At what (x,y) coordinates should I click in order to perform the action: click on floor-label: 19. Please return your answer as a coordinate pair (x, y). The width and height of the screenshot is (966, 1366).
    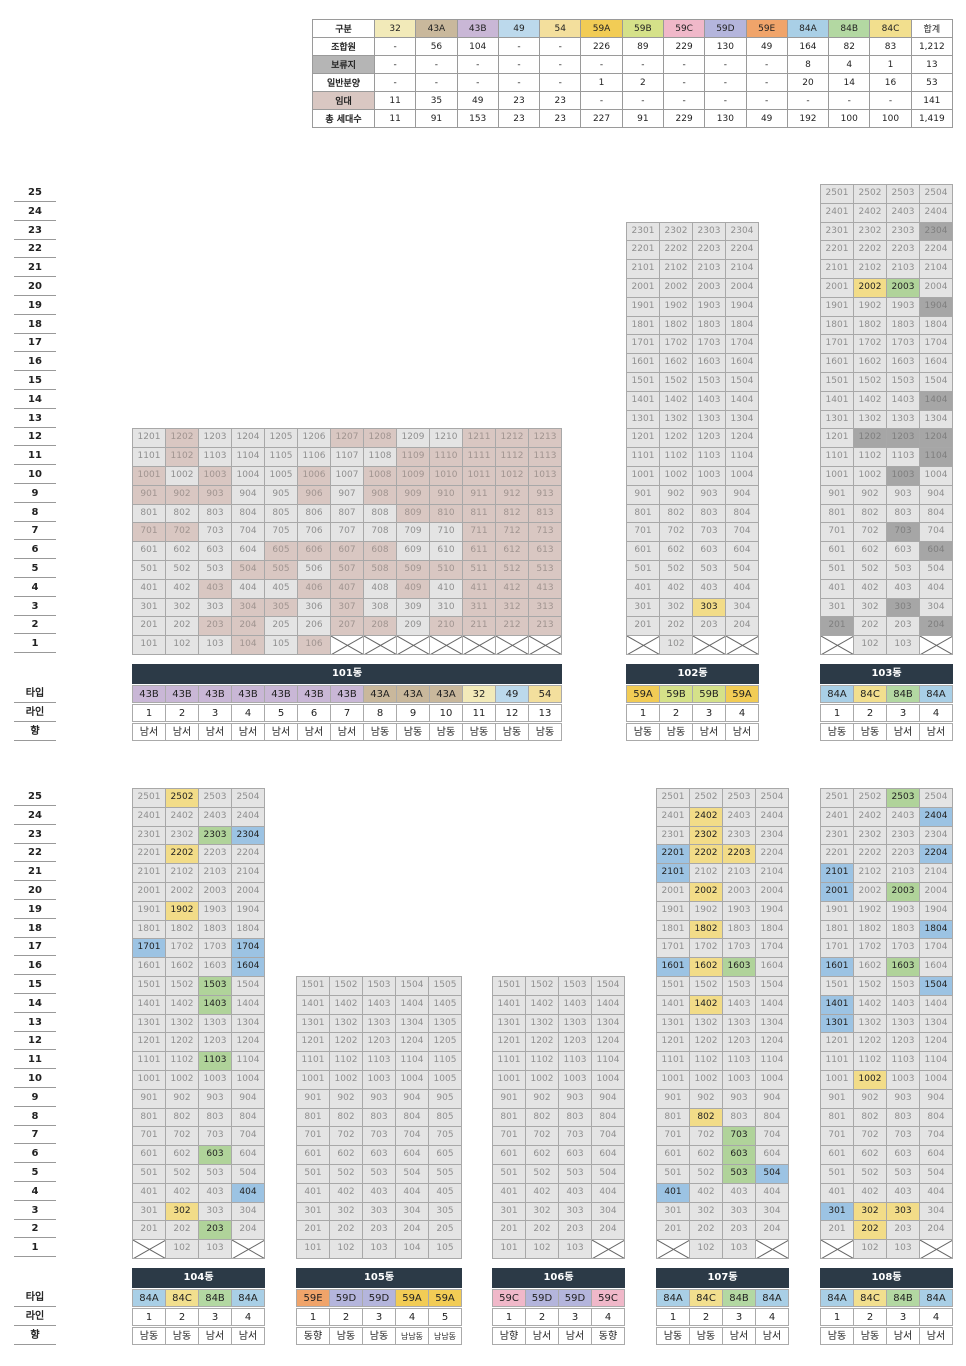
    Looking at the image, I should click on (35, 306).